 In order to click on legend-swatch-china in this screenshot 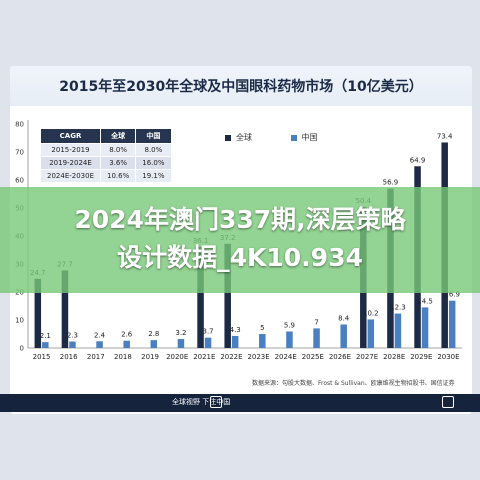, I will do `click(293, 137)`.